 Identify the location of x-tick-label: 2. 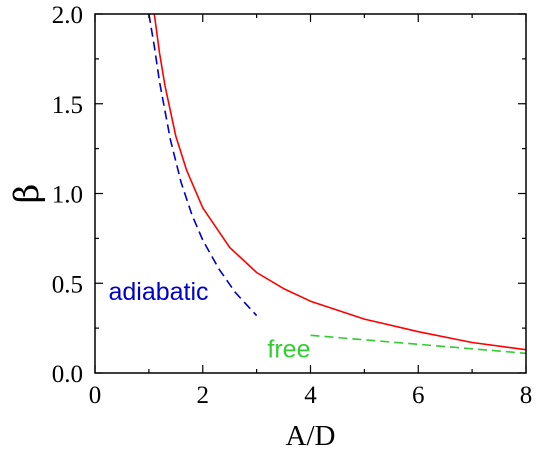
(203, 395).